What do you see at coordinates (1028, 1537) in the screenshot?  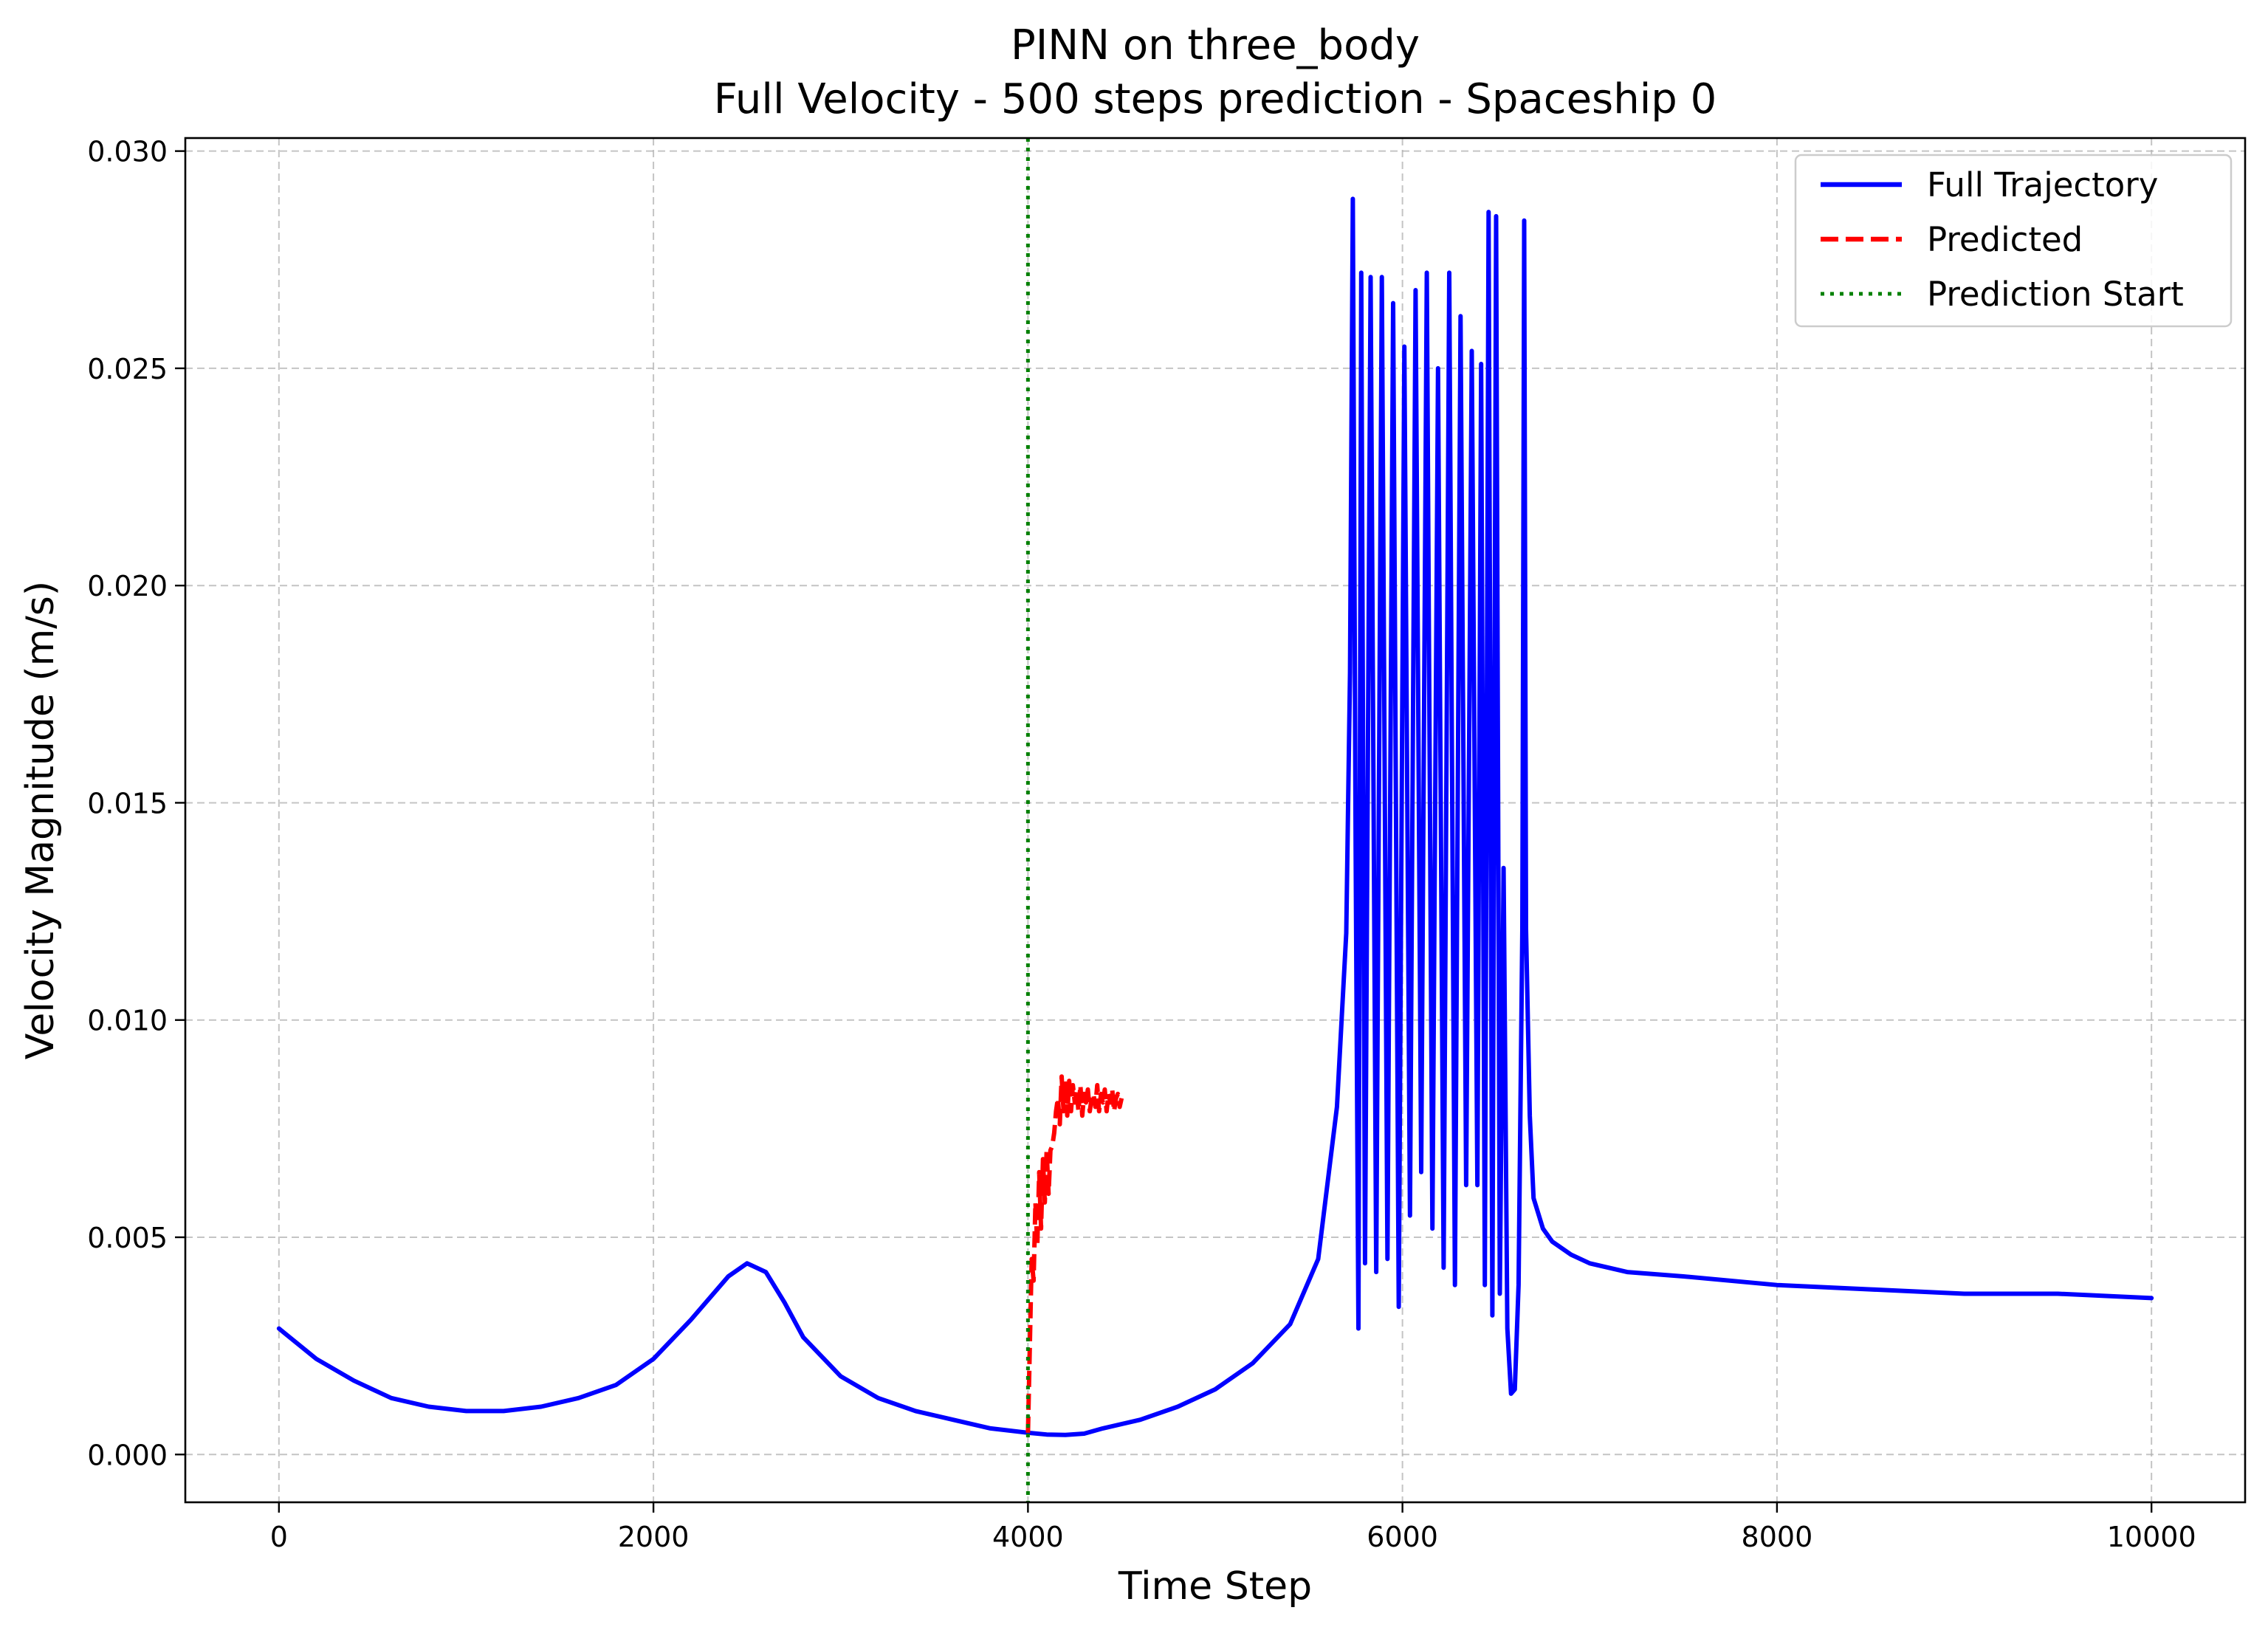 I see `x-tick-label: 4000` at bounding box center [1028, 1537].